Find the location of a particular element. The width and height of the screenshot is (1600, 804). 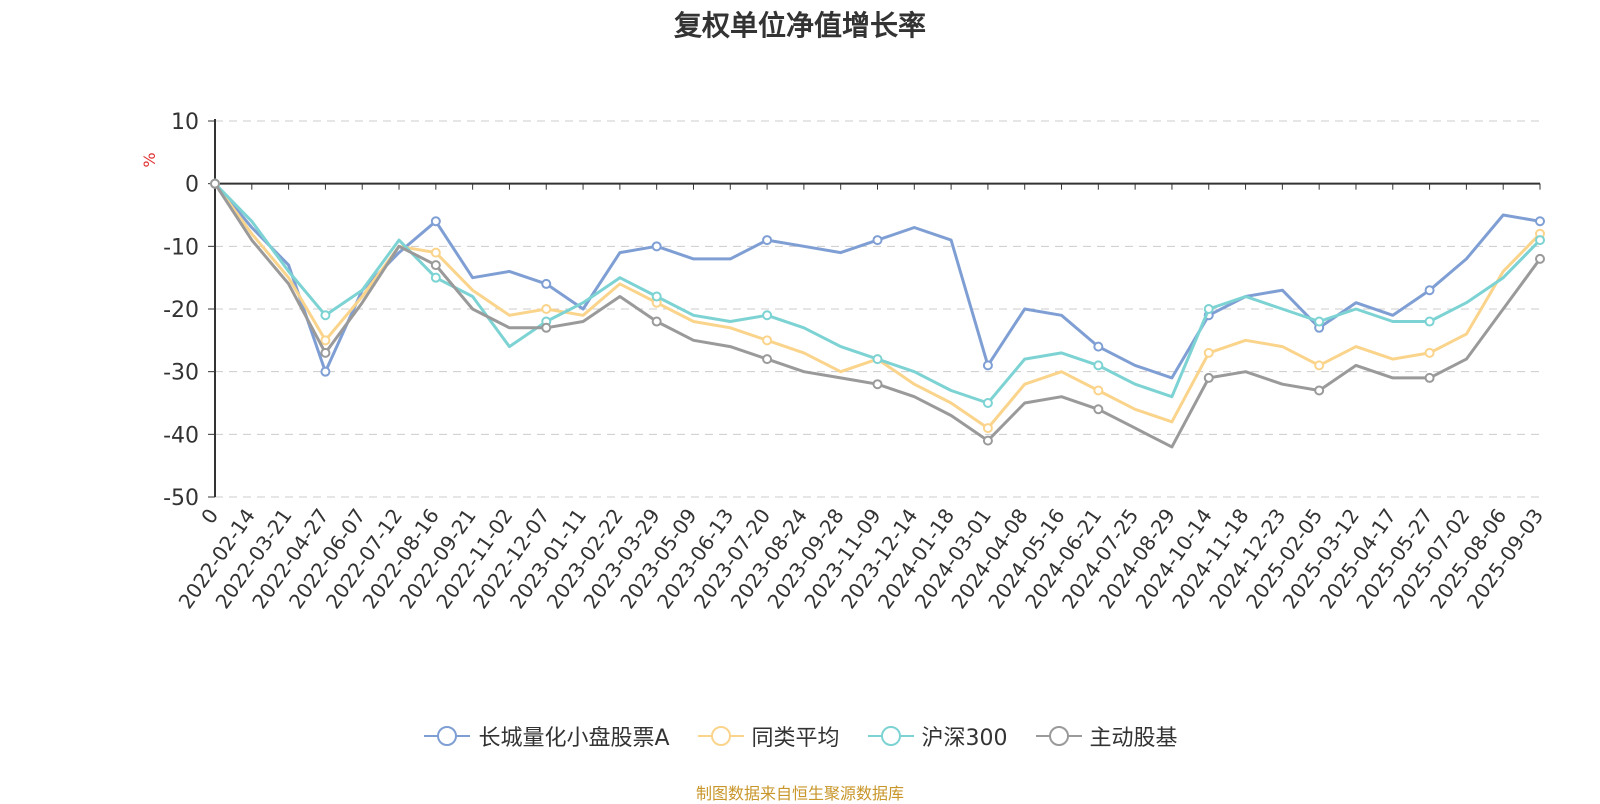

y-tick-label: 10 is located at coordinates (185, 122).